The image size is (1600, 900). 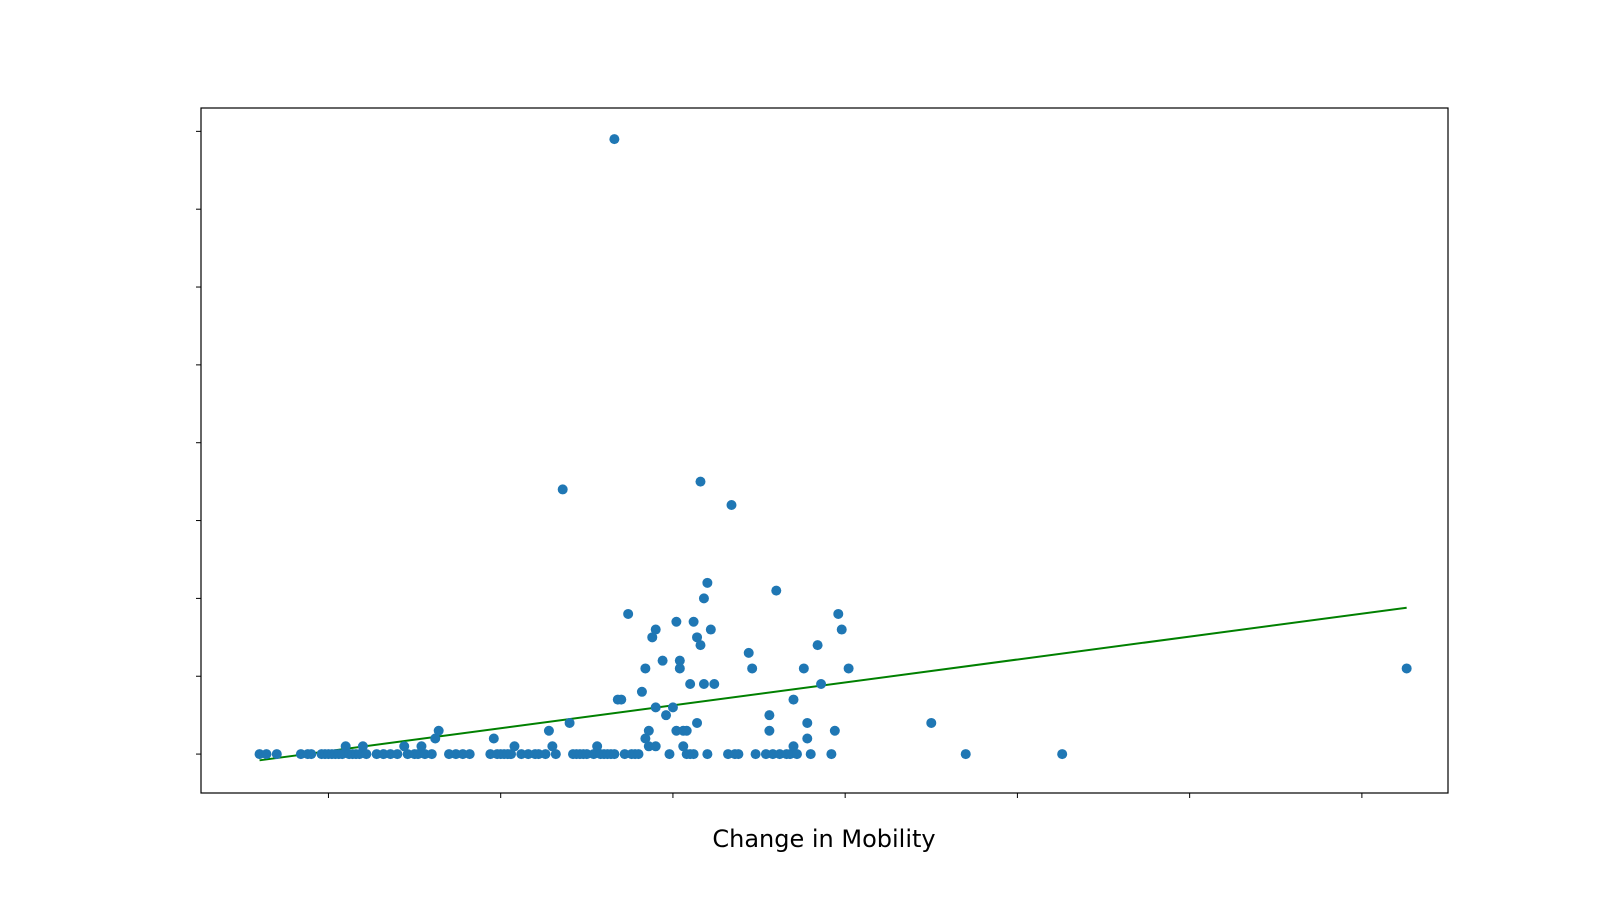 I want to click on x-axis-label: Change in Mobility, so click(x=823, y=839).